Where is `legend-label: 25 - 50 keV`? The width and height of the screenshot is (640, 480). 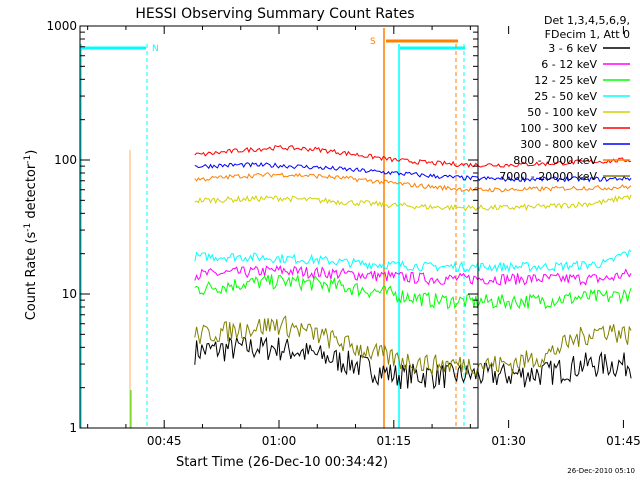 legend-label: 25 - 50 keV is located at coordinates (565, 96).